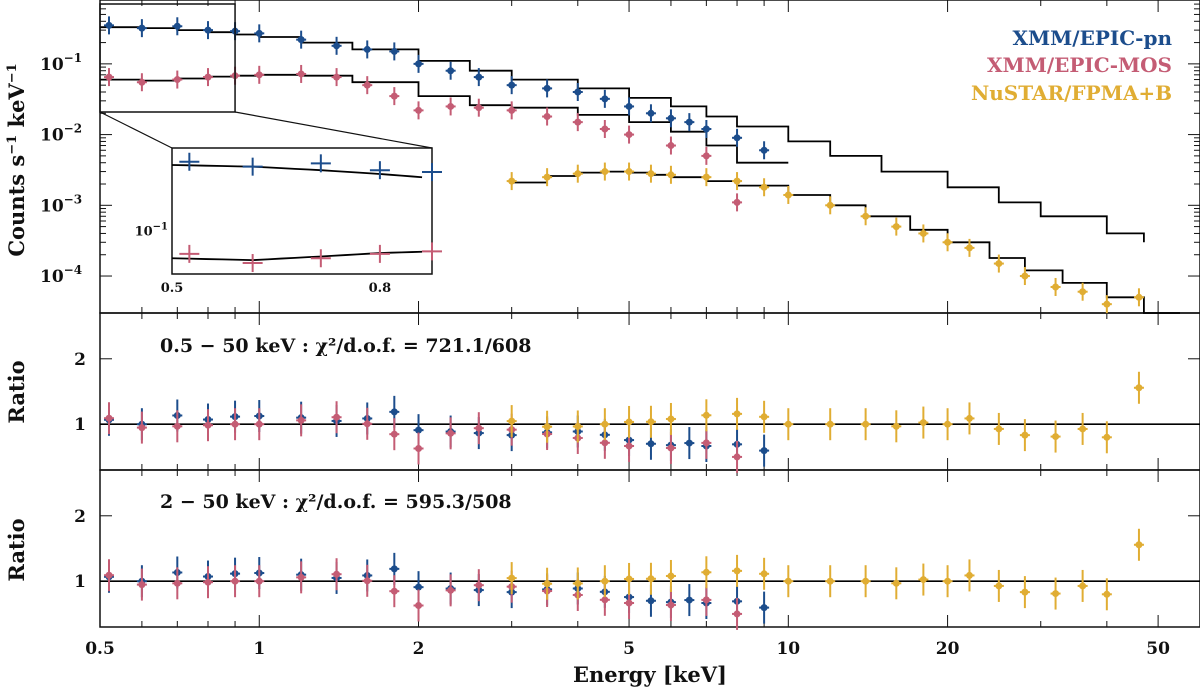 The image size is (1200, 693). What do you see at coordinates (336, 502) in the screenshot?
I see `ratio2-annotation: 2 − 50 keV : χ²/d.o.f. = 595.3/508` at bounding box center [336, 502].